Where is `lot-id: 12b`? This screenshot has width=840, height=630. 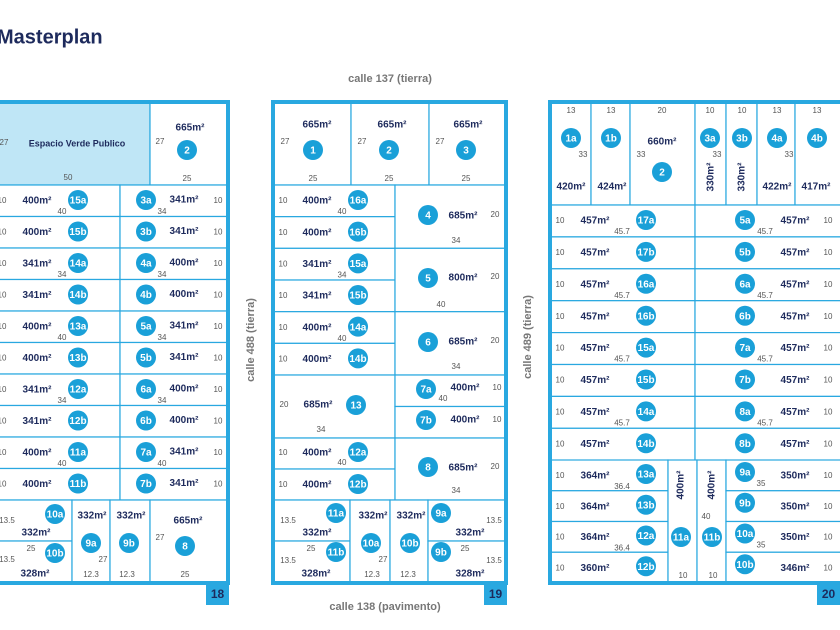
lot-id: 12b is located at coordinates (645, 567).